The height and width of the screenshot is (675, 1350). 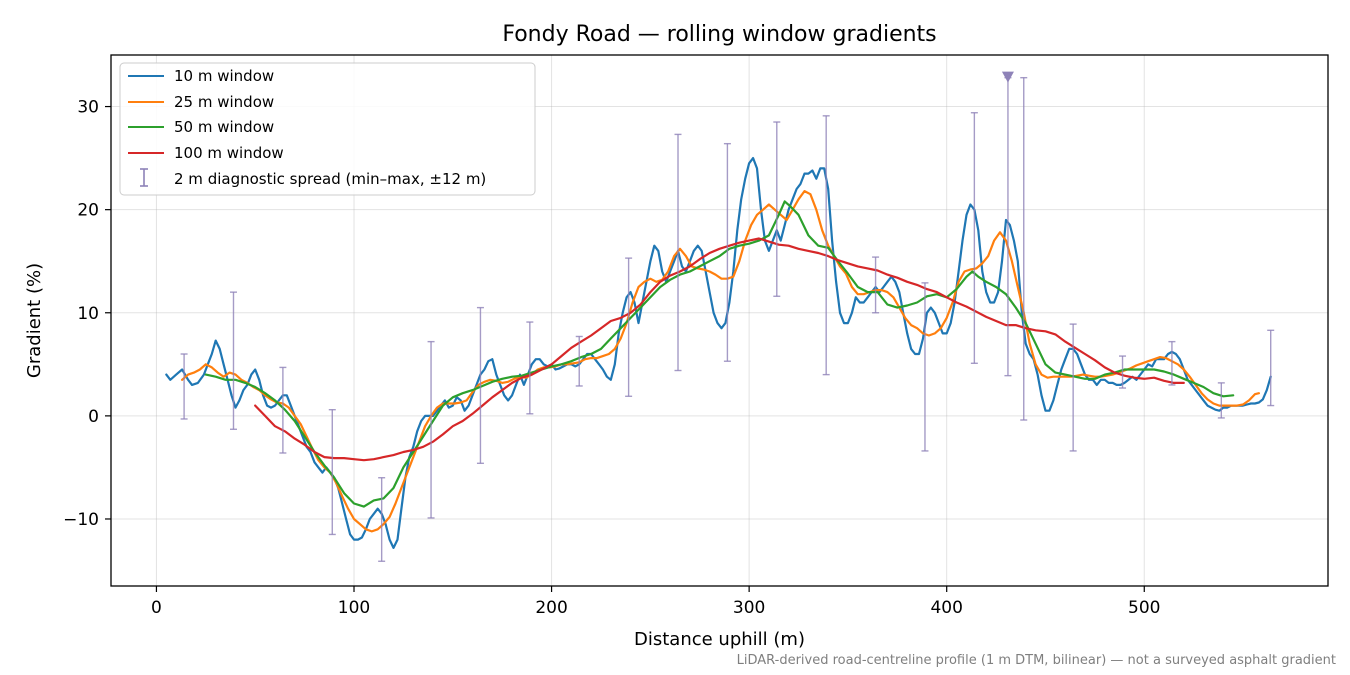 I want to click on legend-swatch-spread, so click(x=144, y=177).